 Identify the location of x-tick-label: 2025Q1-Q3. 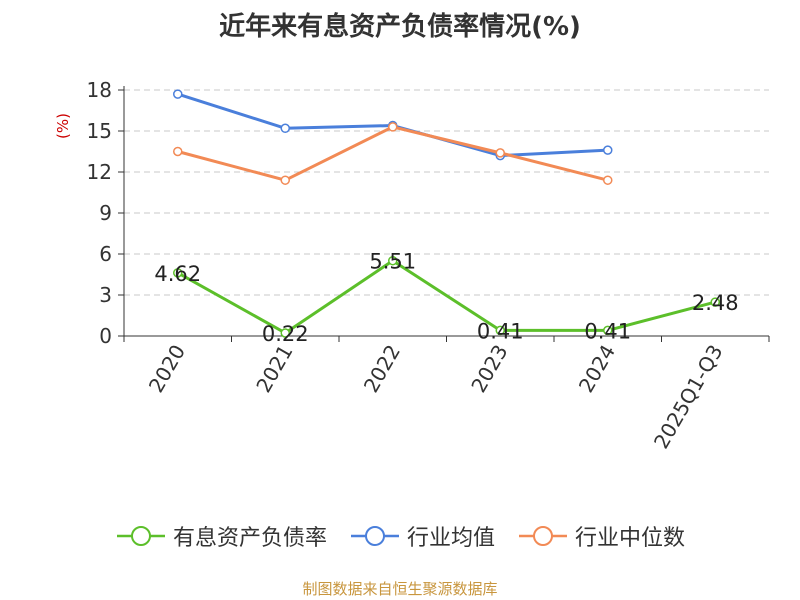
(688, 397).